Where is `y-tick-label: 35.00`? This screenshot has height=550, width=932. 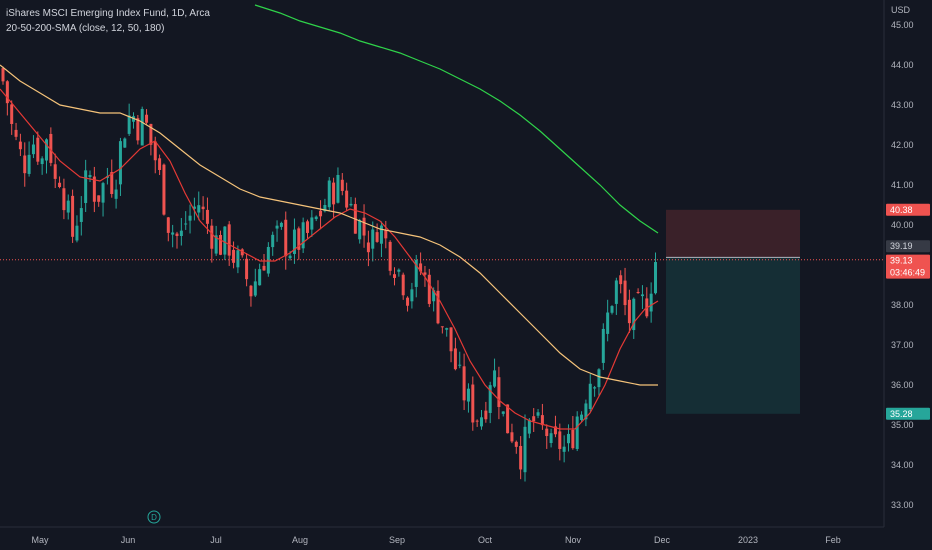
y-tick-label: 35.00 is located at coordinates (902, 425).